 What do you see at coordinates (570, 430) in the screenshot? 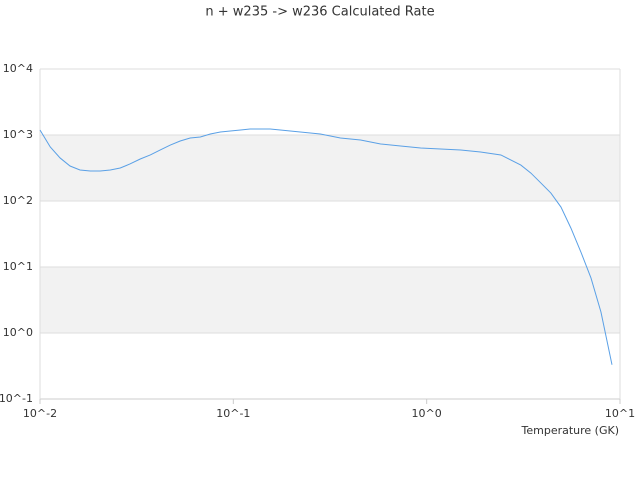
I see `x-axis-label: Temperature (GK)` at bounding box center [570, 430].